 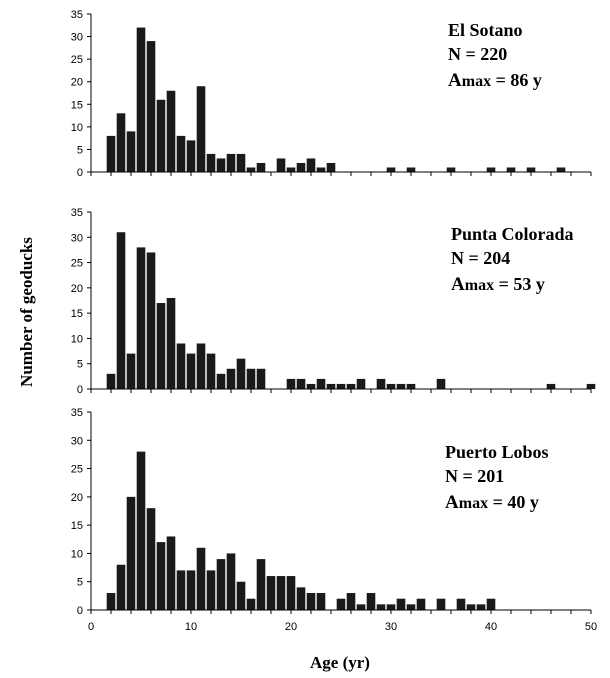 What do you see at coordinates (26, 312) in the screenshot?
I see `y-axis-title: Number of geoducks` at bounding box center [26, 312].